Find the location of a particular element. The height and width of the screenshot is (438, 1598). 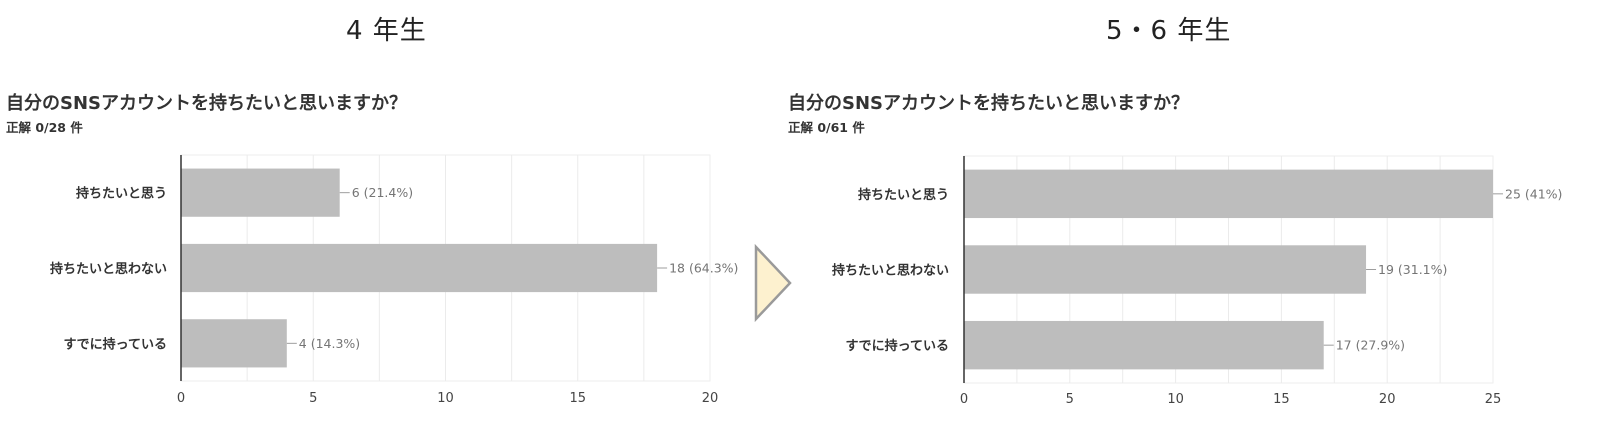

x-tick-label: 25 is located at coordinates (1493, 399).